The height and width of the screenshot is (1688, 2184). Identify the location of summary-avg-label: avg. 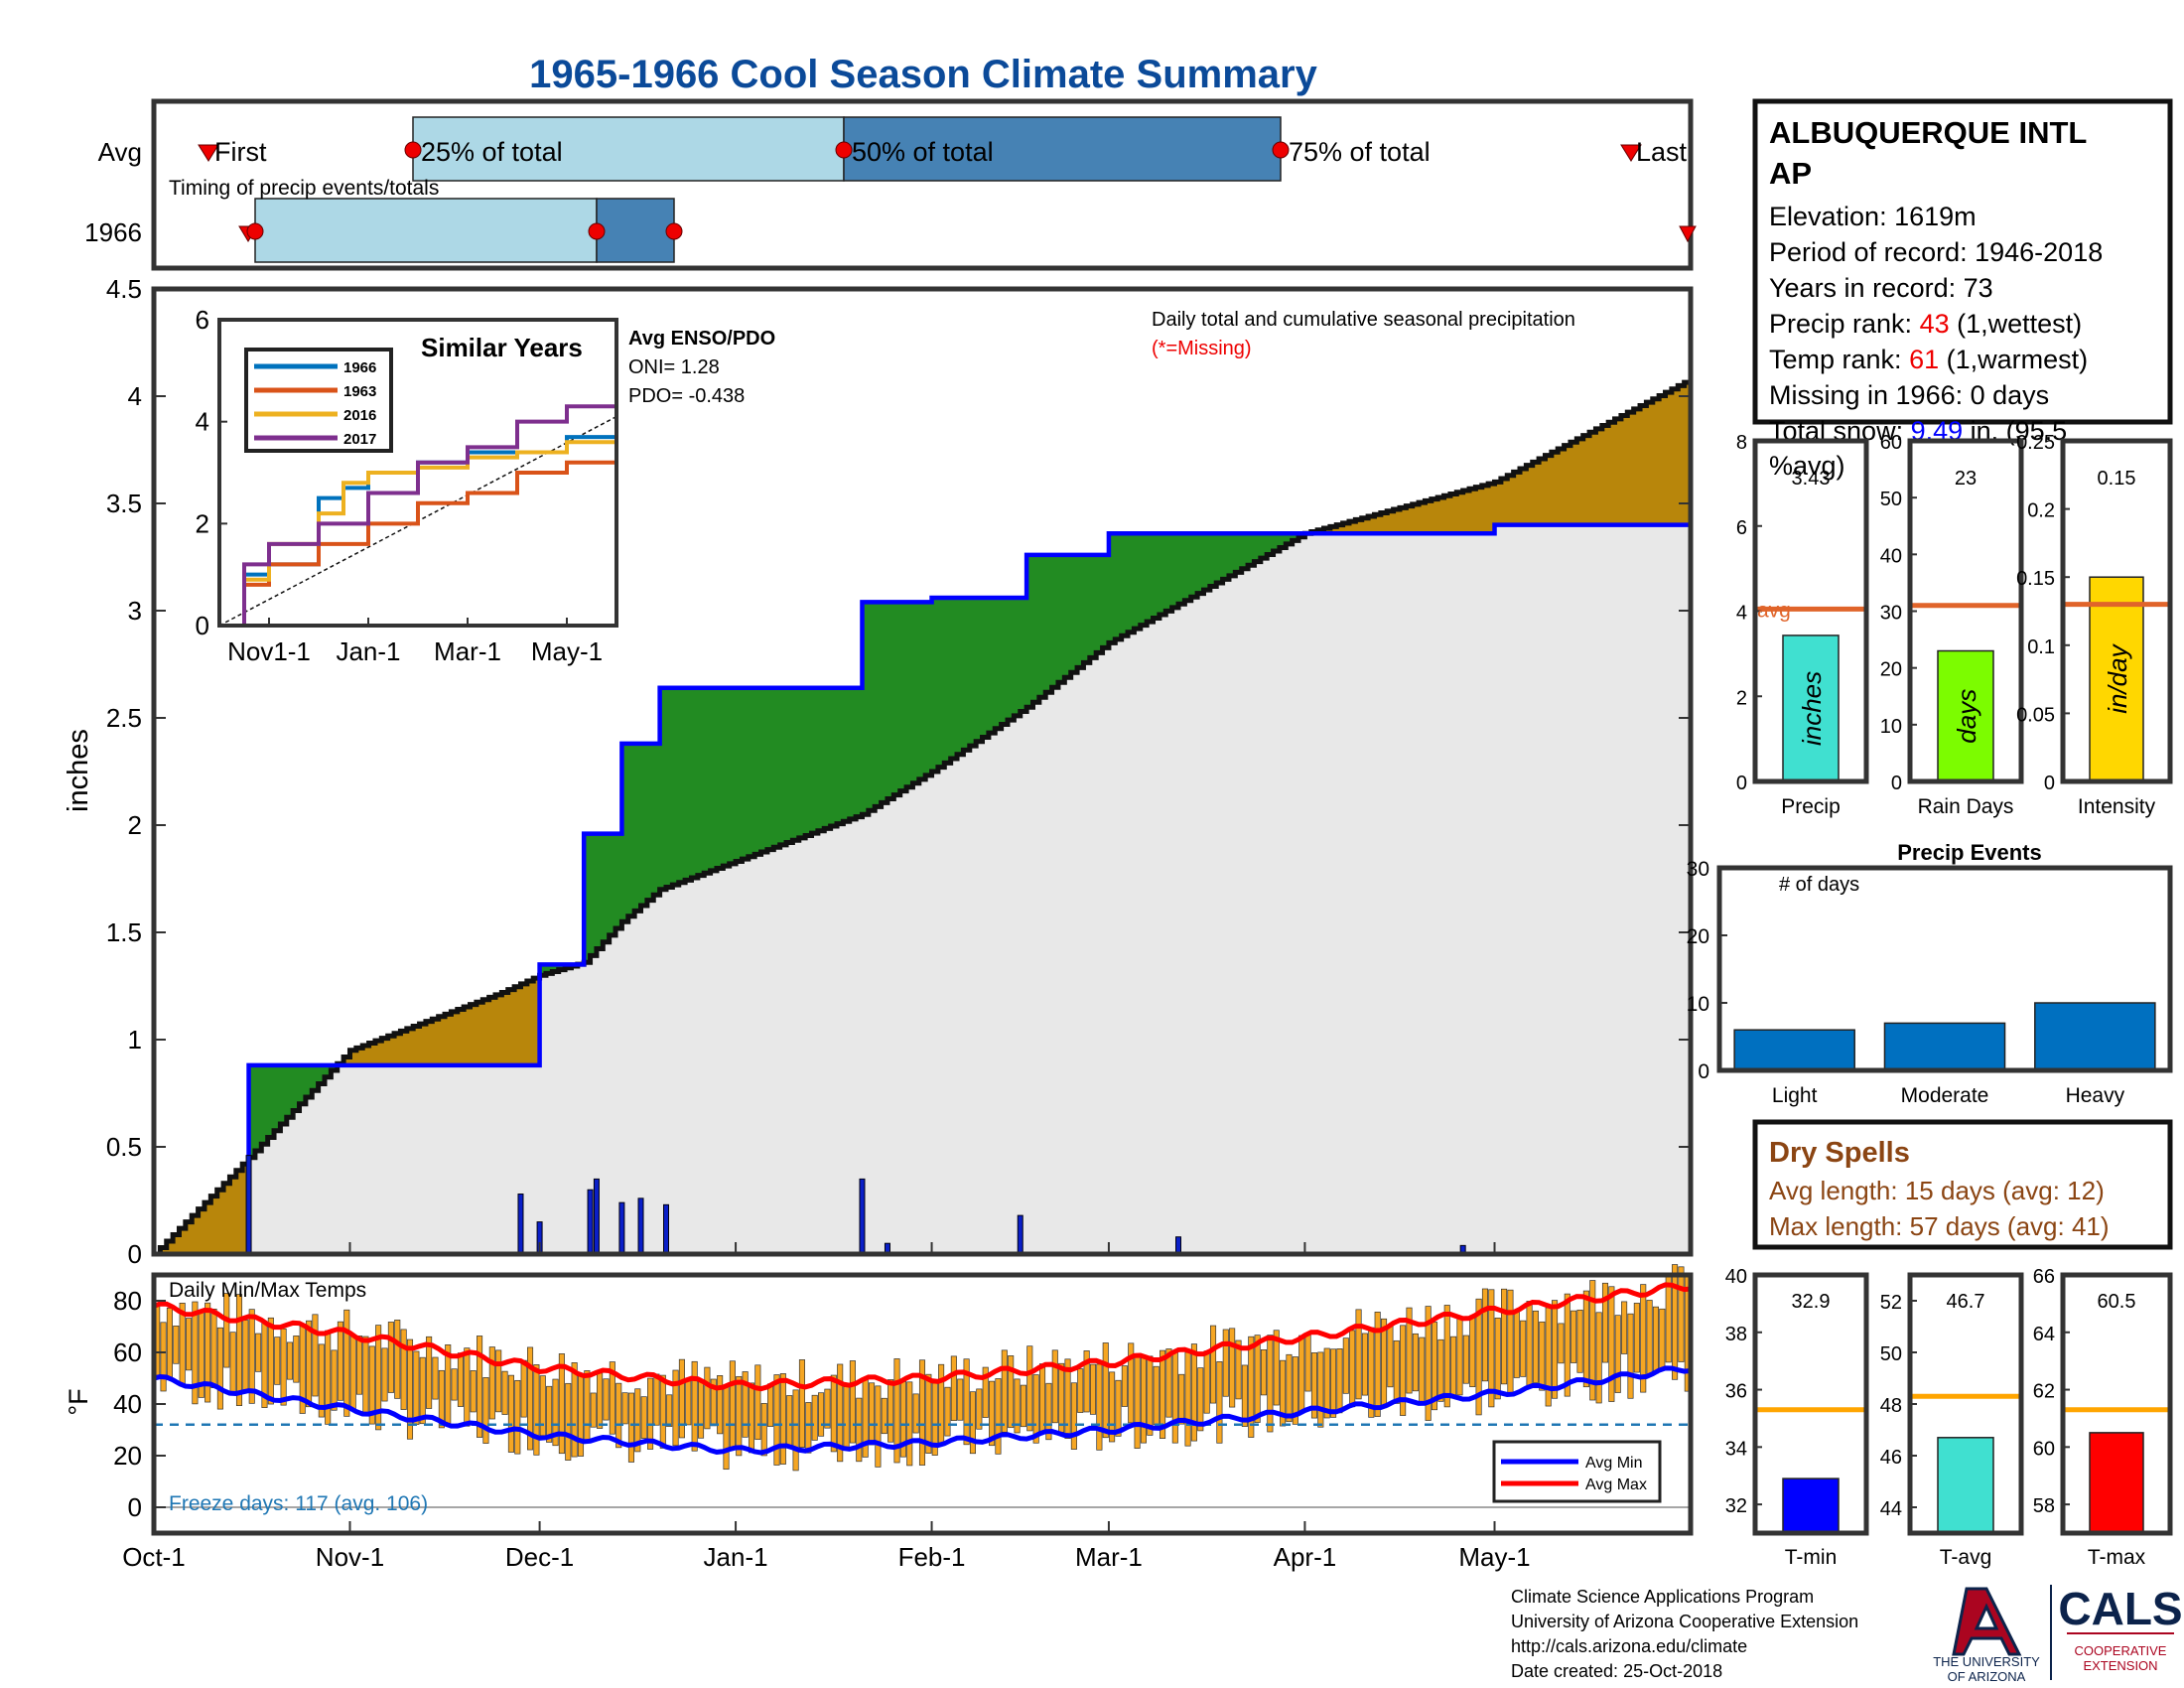
(1774, 610).